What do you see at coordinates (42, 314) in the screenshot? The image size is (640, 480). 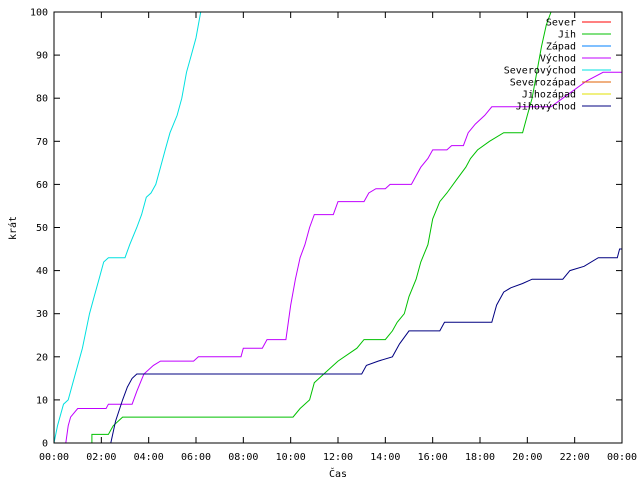 I see `y-tick-label: 30` at bounding box center [42, 314].